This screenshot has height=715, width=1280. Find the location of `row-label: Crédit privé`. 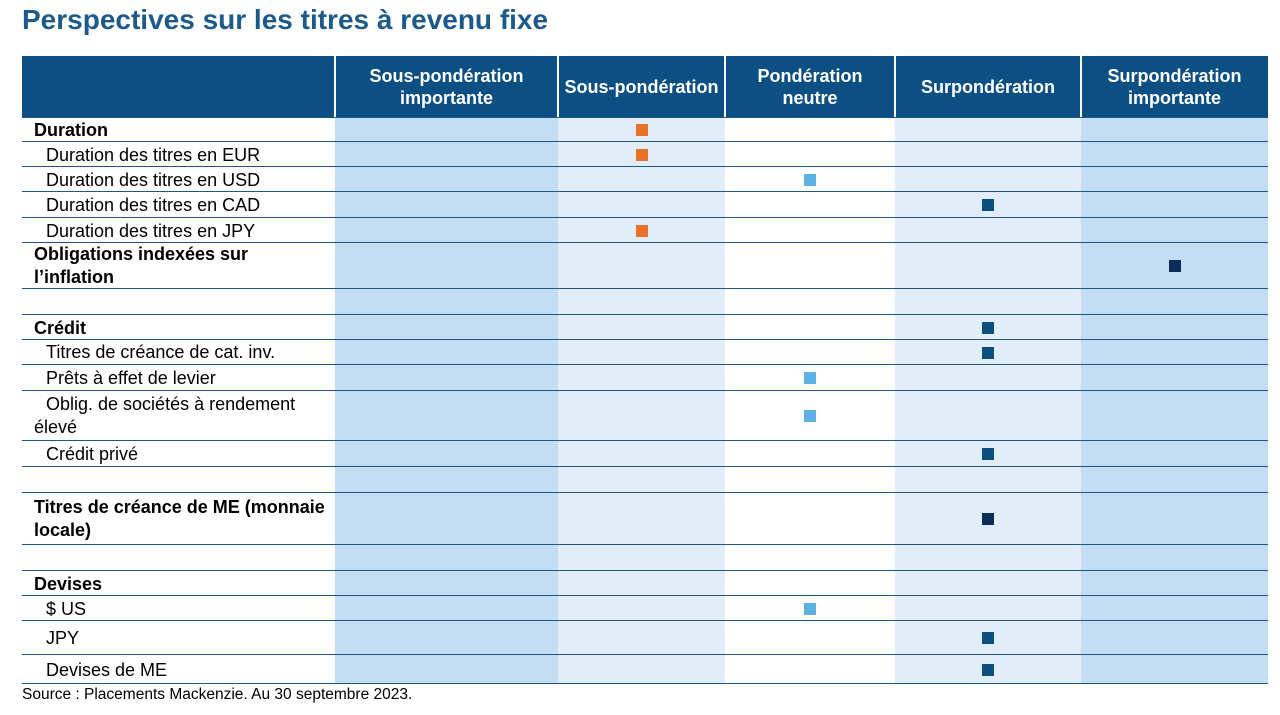

row-label: Crédit privé is located at coordinates (92, 454).